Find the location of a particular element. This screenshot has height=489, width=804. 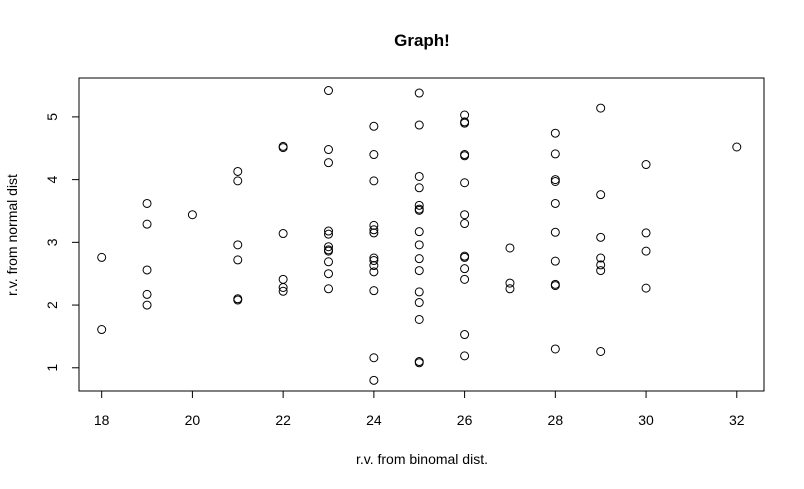

y-tick-label: 1 is located at coordinates (52, 368).